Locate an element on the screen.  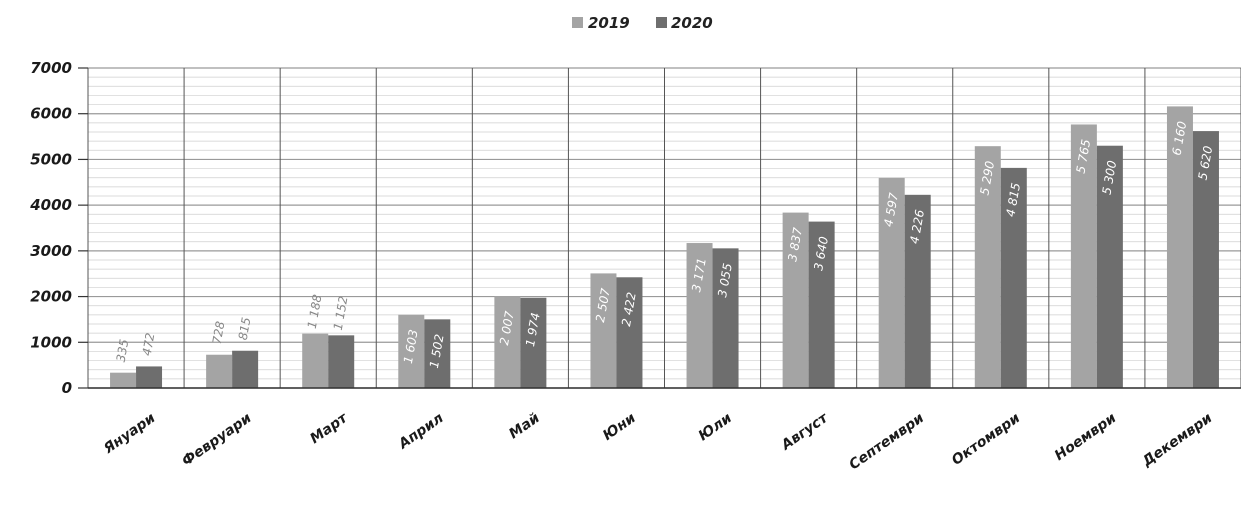
y-tick-label: 7000 is located at coordinates (51, 68).